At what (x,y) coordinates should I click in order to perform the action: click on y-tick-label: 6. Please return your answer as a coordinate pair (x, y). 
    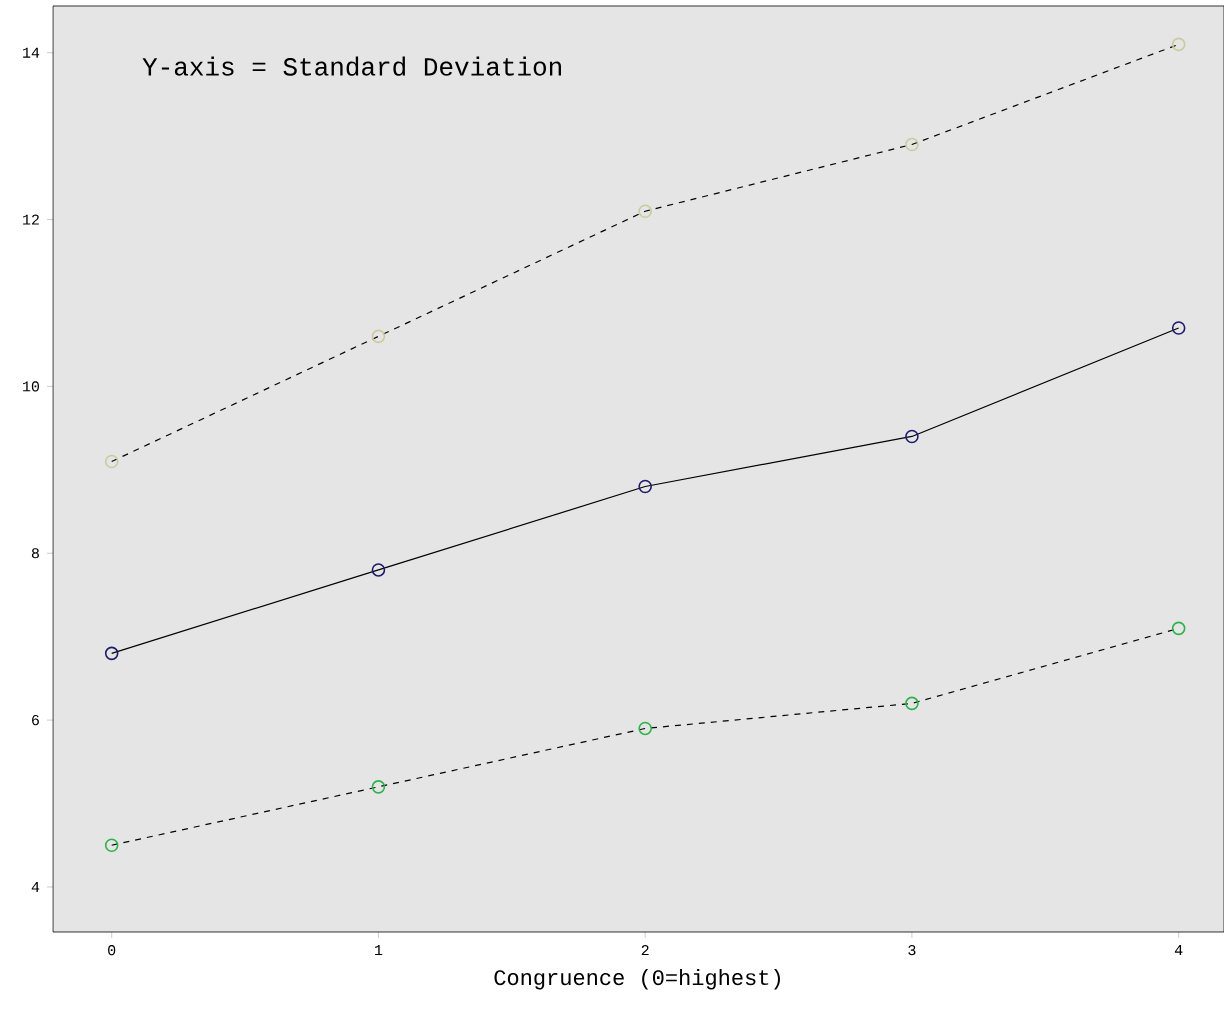
    Looking at the image, I should click on (35, 720).